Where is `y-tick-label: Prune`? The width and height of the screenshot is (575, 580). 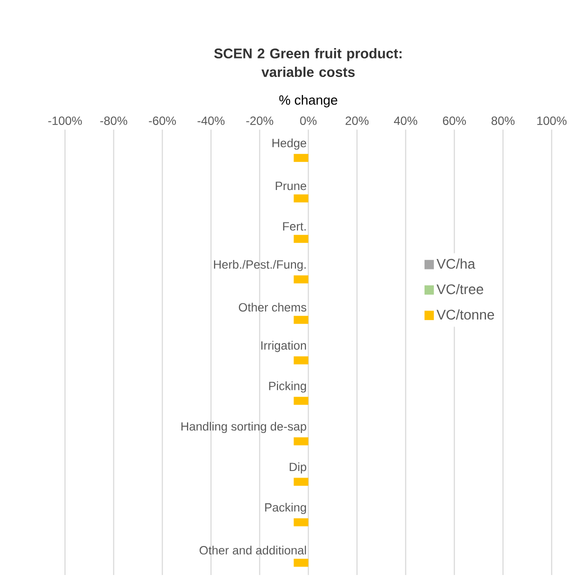 y-tick-label: Prune is located at coordinates (291, 186).